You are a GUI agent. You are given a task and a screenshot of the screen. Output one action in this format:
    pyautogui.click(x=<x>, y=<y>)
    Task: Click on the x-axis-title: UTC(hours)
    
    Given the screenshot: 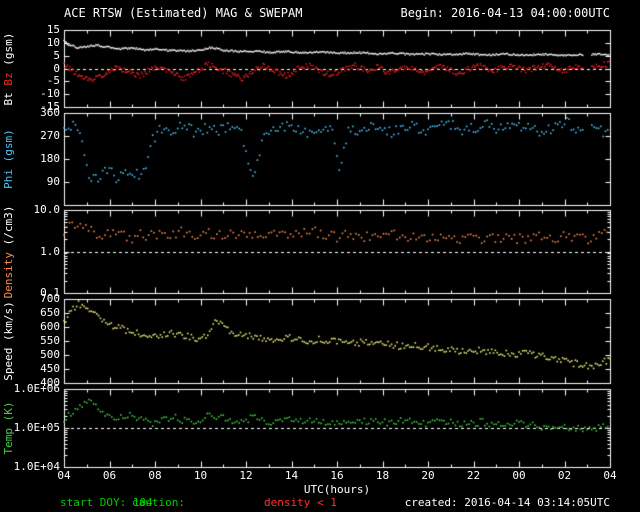 What is the action you would take?
    pyautogui.click(x=337, y=489)
    